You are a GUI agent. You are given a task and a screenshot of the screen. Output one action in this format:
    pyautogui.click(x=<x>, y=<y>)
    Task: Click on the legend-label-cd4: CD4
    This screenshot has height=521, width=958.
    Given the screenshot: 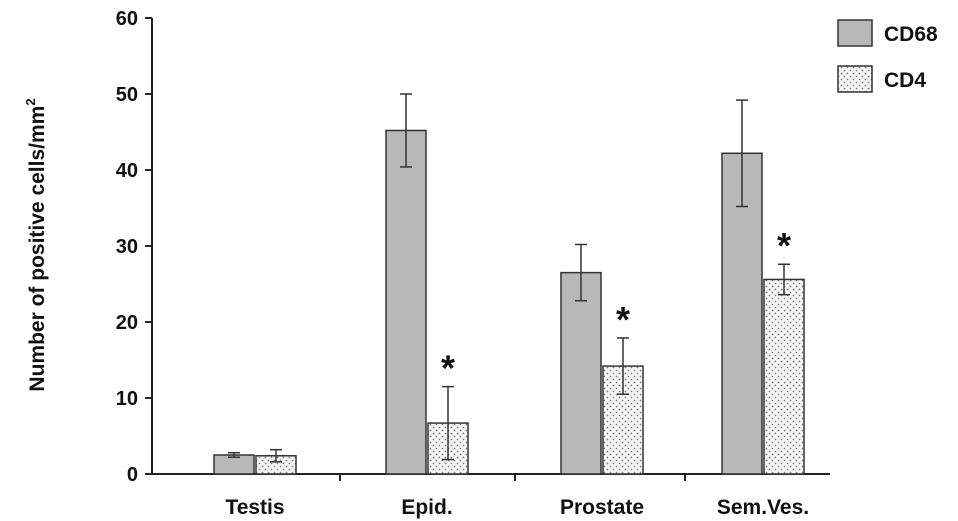 What is the action you would take?
    pyautogui.click(x=905, y=80)
    